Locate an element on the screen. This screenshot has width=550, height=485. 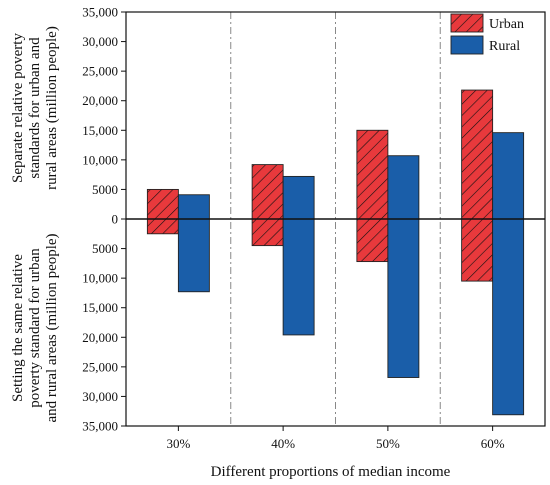
y-axis-title-bottom-line: Setting the same relative is located at coordinates (18, 328).